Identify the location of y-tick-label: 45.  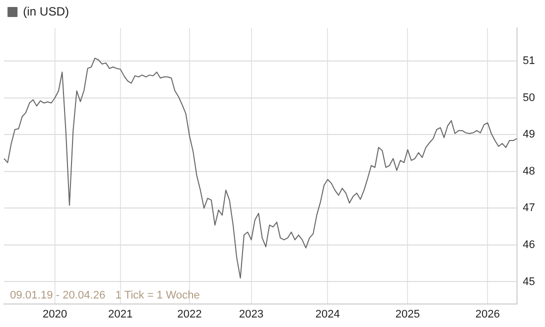
(529, 282).